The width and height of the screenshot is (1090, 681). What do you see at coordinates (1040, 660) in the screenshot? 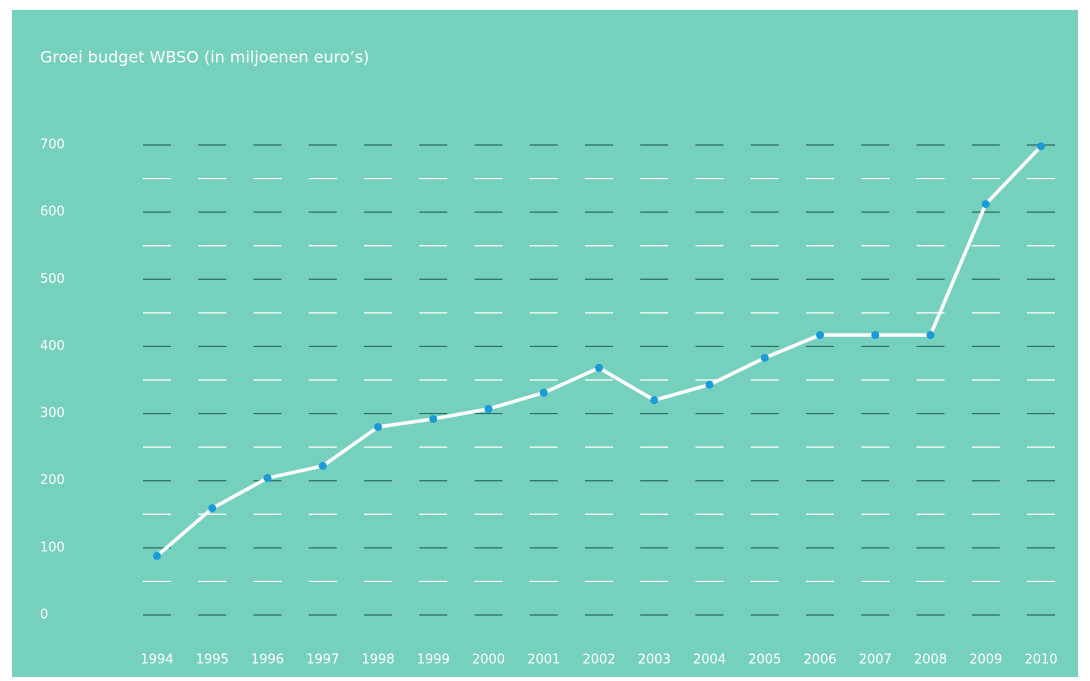
I see `x-tick-label: 2010` at bounding box center [1040, 660].